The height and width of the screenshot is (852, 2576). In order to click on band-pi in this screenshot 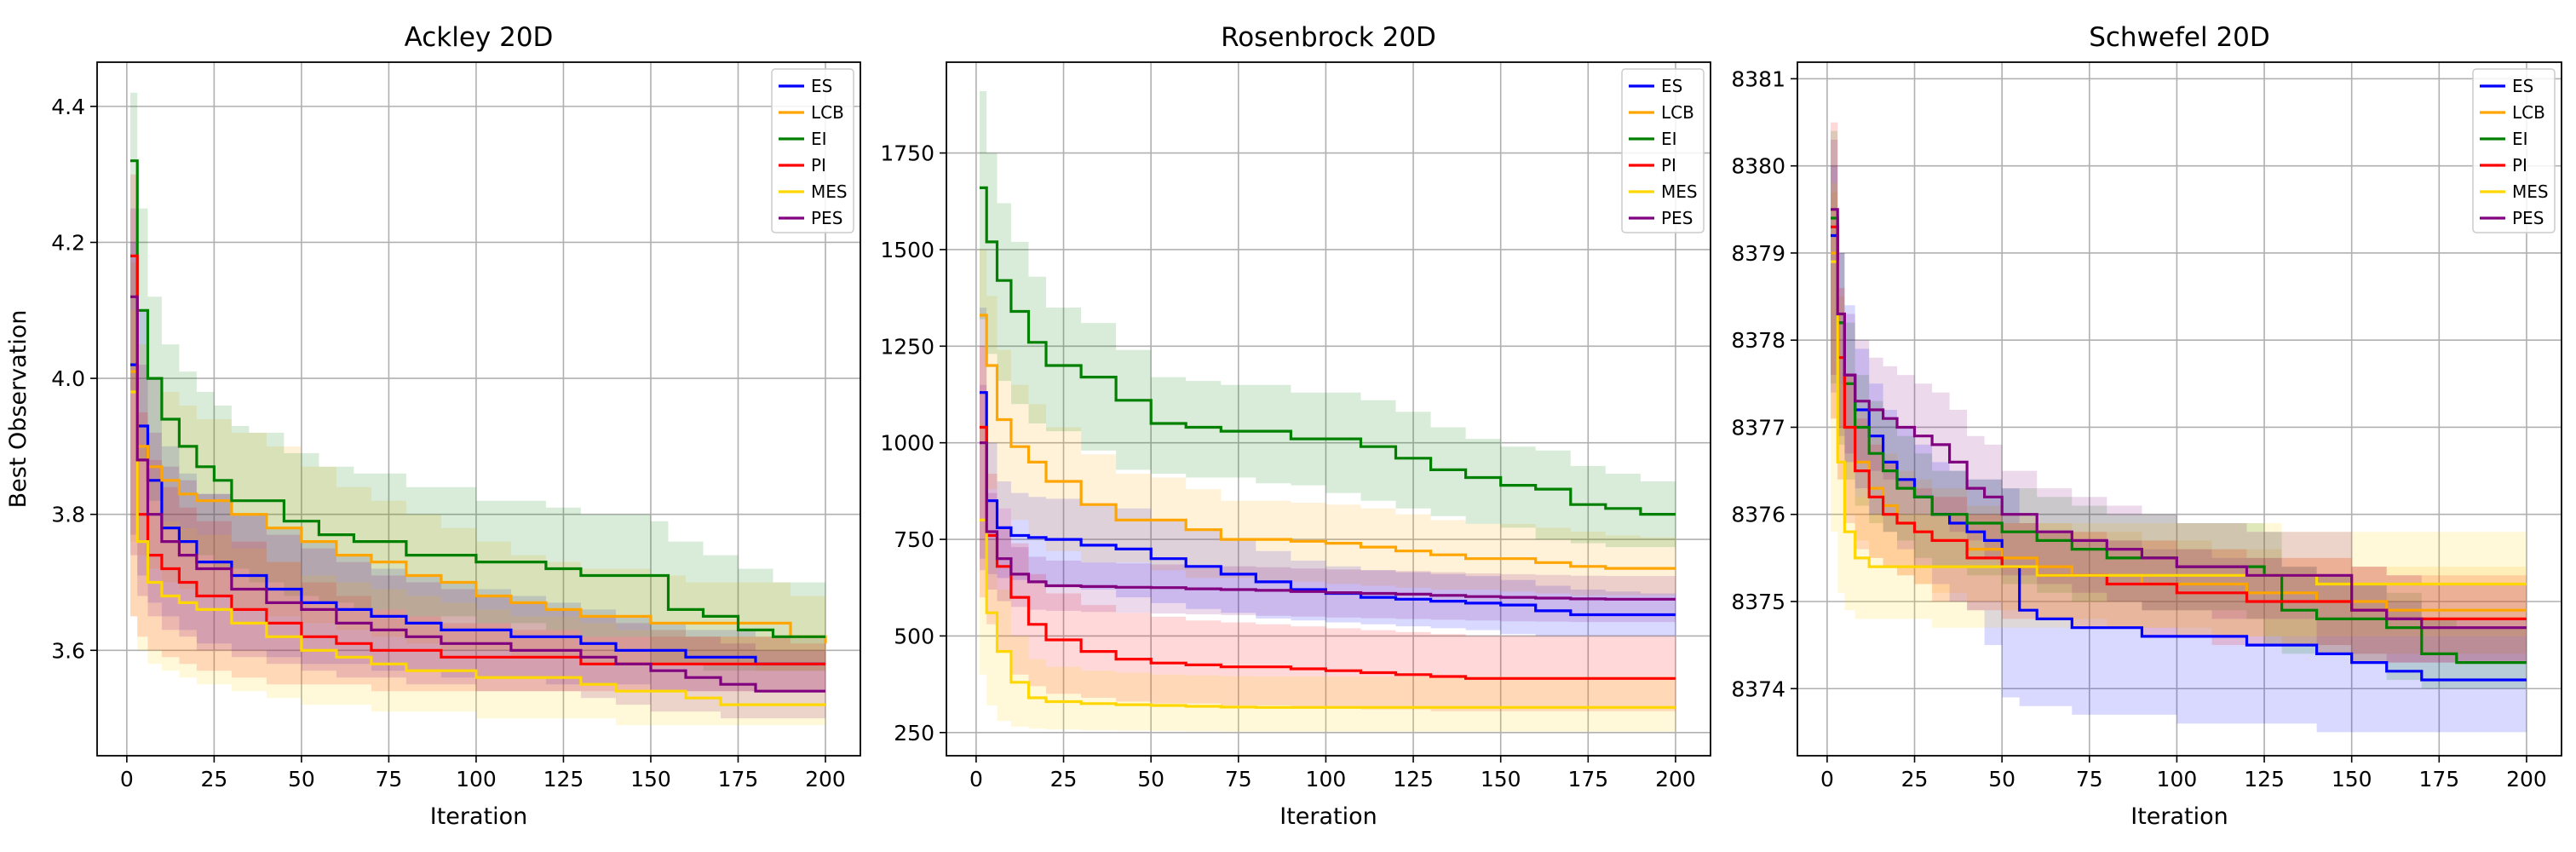, I will do `click(1328, 528)`.